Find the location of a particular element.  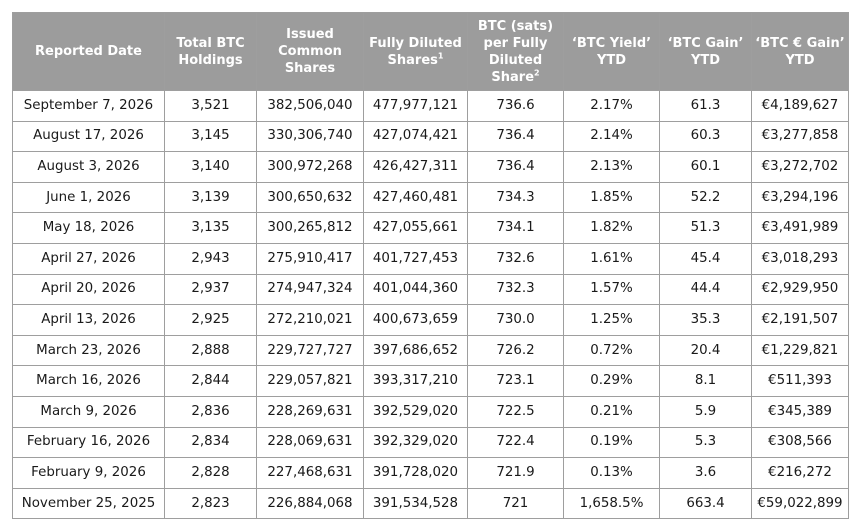

table-cell: 2,834 is located at coordinates (210, 442).